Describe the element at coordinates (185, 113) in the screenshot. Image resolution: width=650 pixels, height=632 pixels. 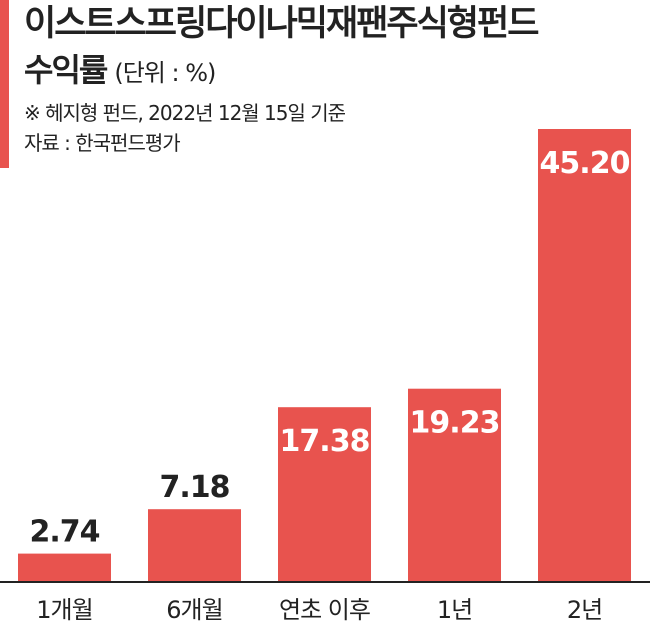
I see `chart-note: ※ 헤지형 펀드, 2022년 12월 15일 기준` at that location.